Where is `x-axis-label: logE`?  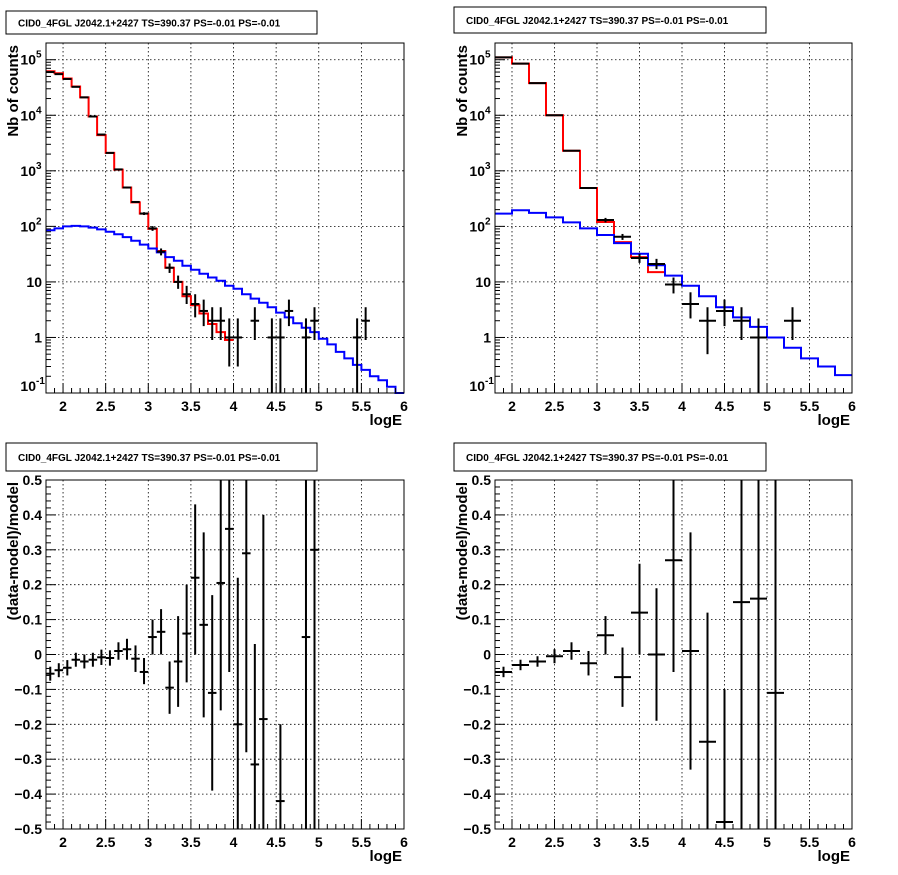
x-axis-label: logE is located at coordinates (386, 856).